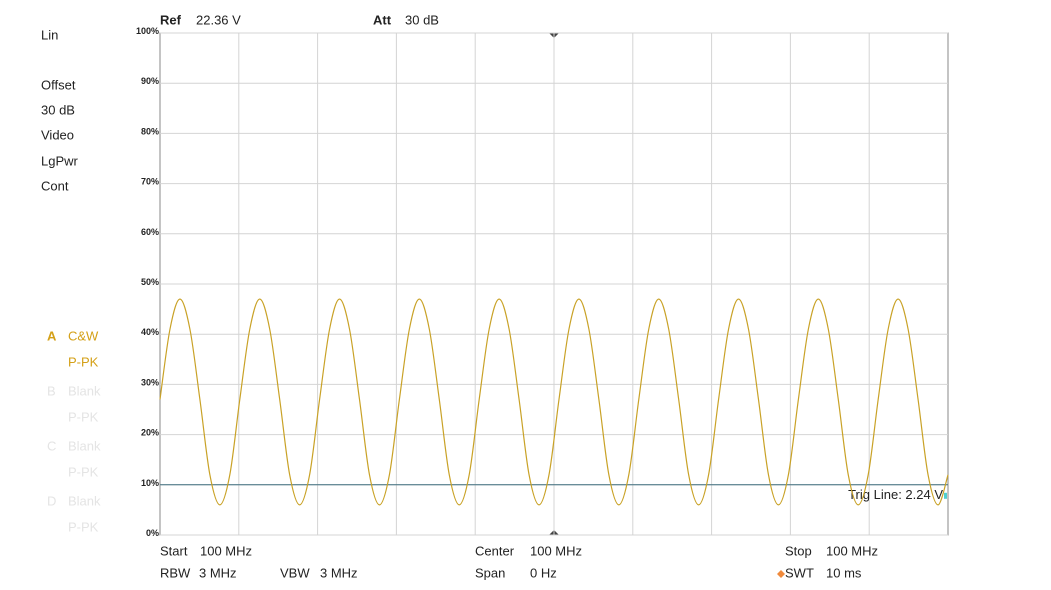 Image resolution: width=1051 pixels, height=590 pixels. I want to click on rbw-label: RBW, so click(175, 572).